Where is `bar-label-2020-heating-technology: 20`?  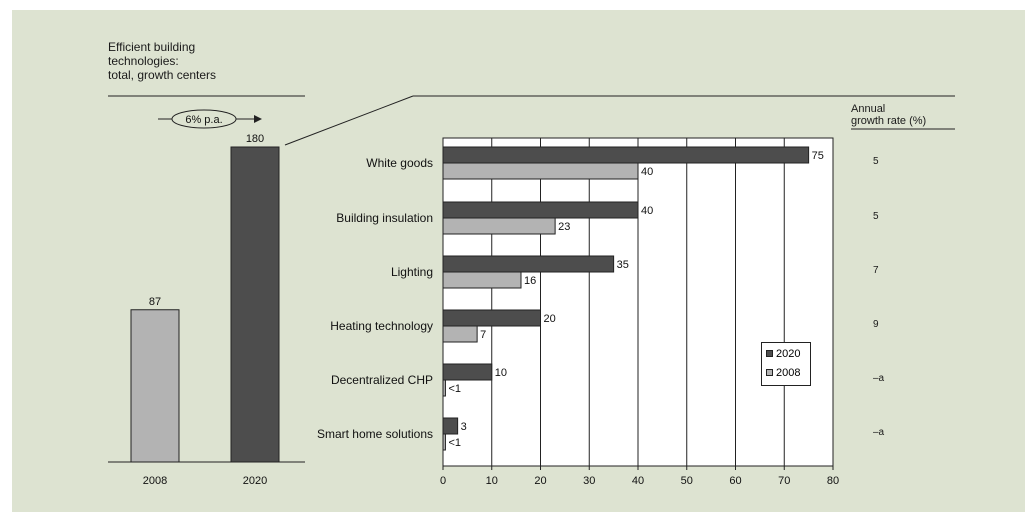 bar-label-2020-heating-technology: 20 is located at coordinates (550, 319).